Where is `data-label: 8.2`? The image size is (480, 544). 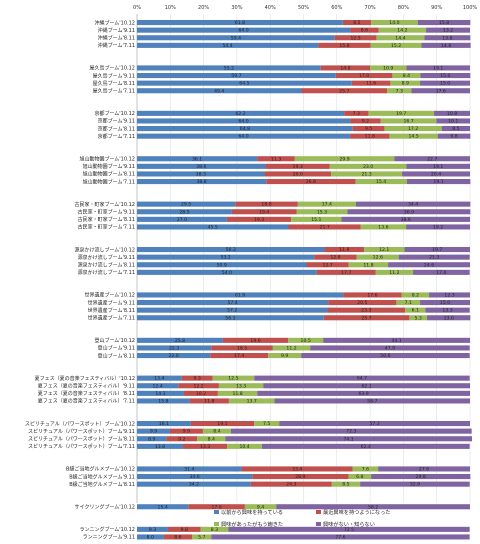
data-label: 8.2 is located at coordinates (415, 296).